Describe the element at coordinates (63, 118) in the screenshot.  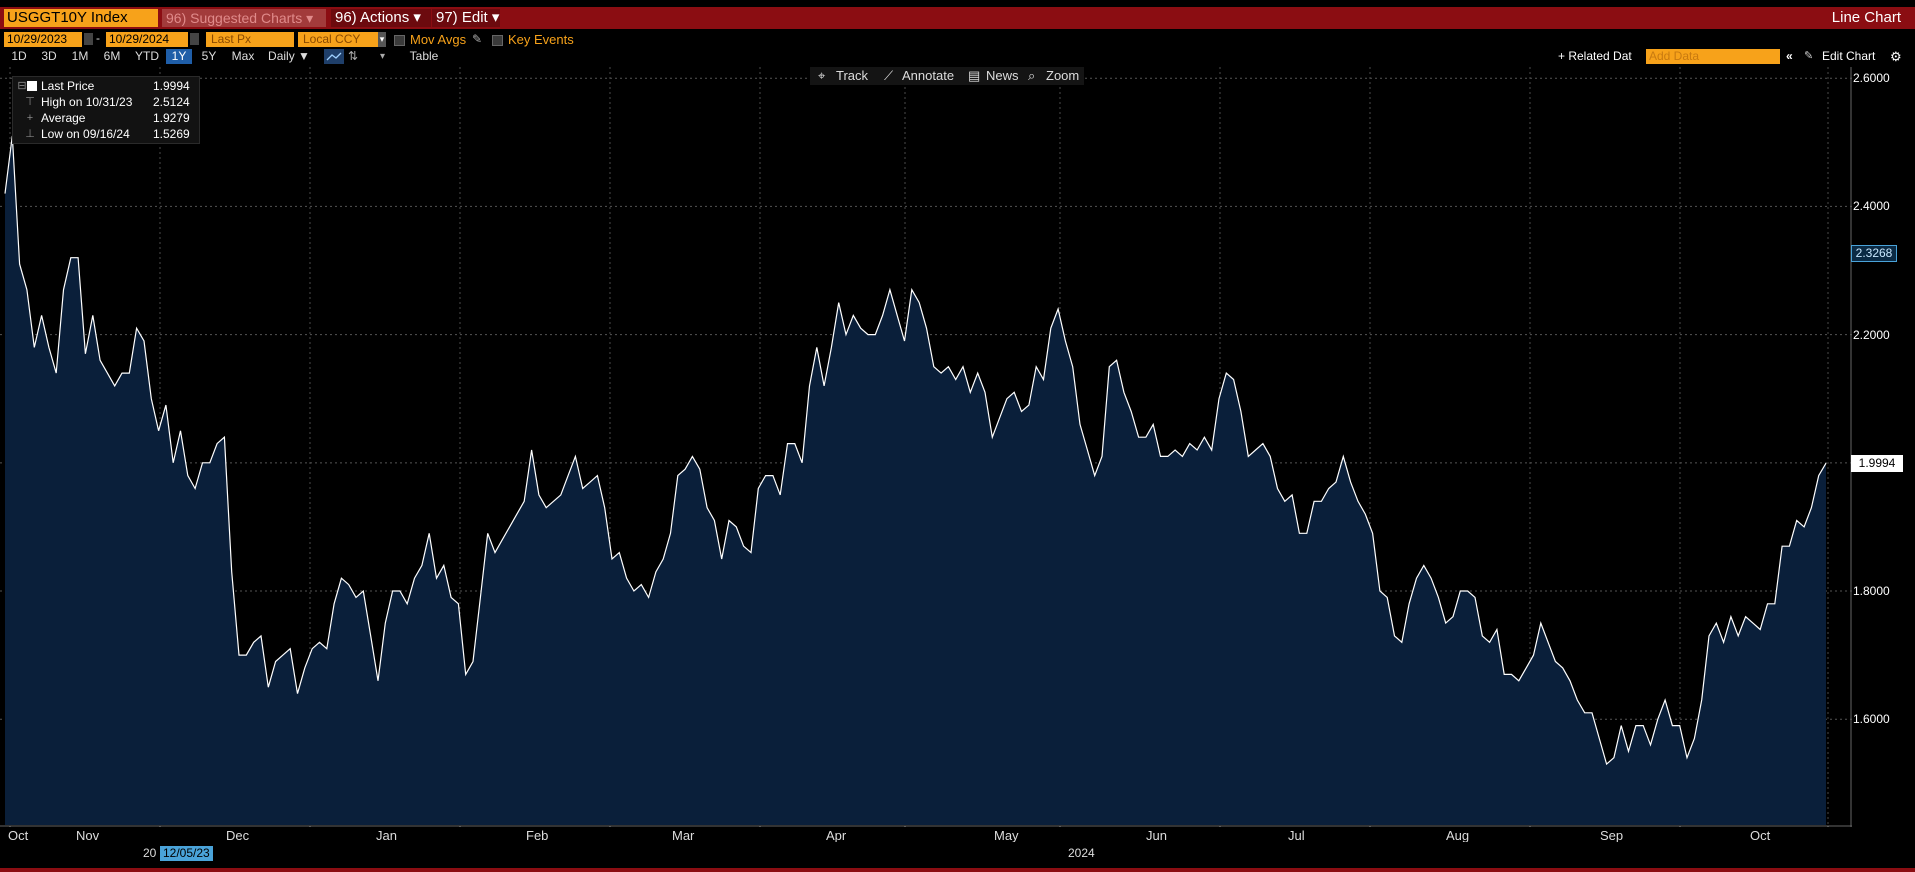
I see `legend-average-label: Average` at that location.